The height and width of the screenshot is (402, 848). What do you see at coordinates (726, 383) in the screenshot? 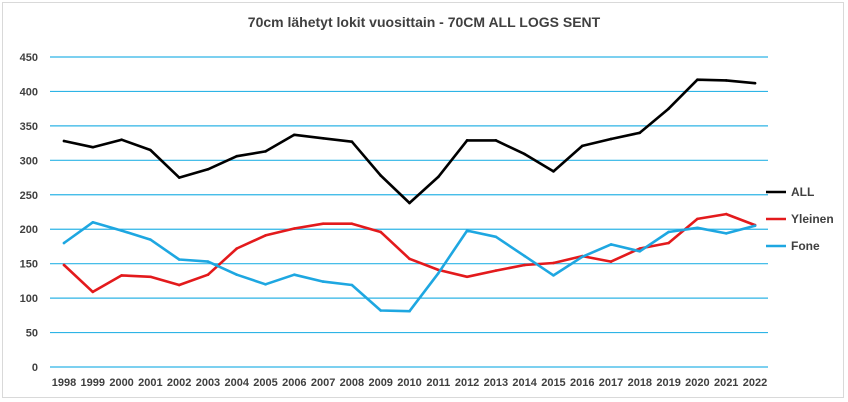
I see `x-tick-label: 2021` at bounding box center [726, 383].